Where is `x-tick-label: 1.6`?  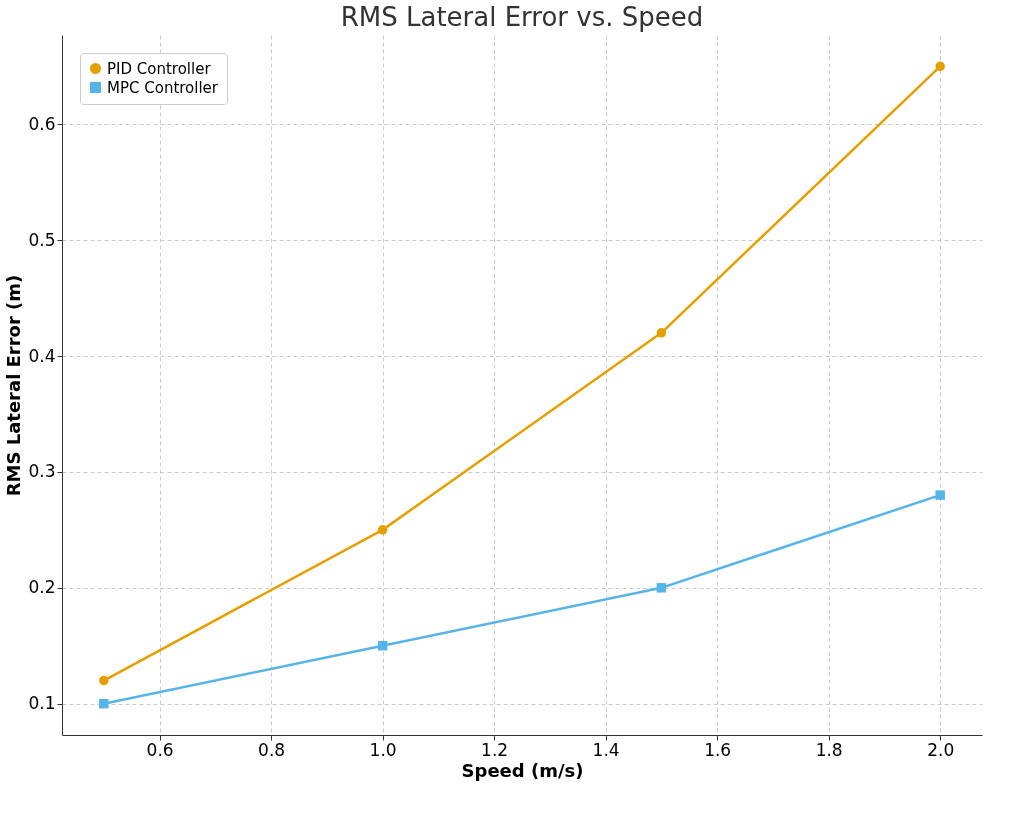 x-tick-label: 1.6 is located at coordinates (718, 749).